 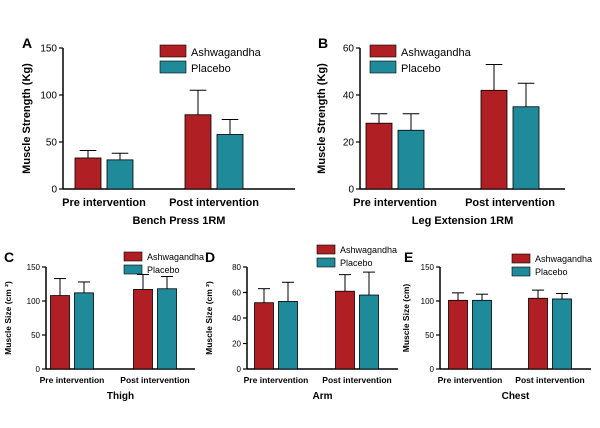 I want to click on x-axis-label: Leg Extension 1RM, so click(x=462, y=221).